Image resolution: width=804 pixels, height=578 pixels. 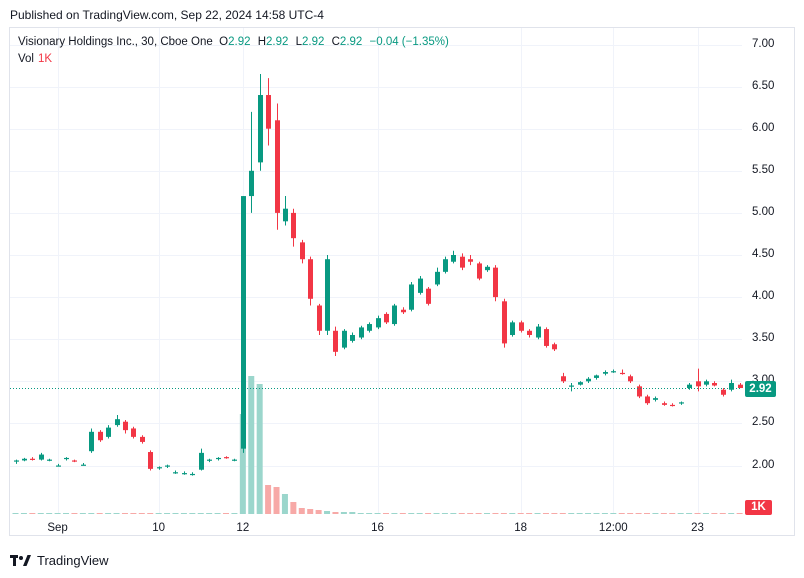 I want to click on volume-tag: 1K, so click(x=758, y=507).